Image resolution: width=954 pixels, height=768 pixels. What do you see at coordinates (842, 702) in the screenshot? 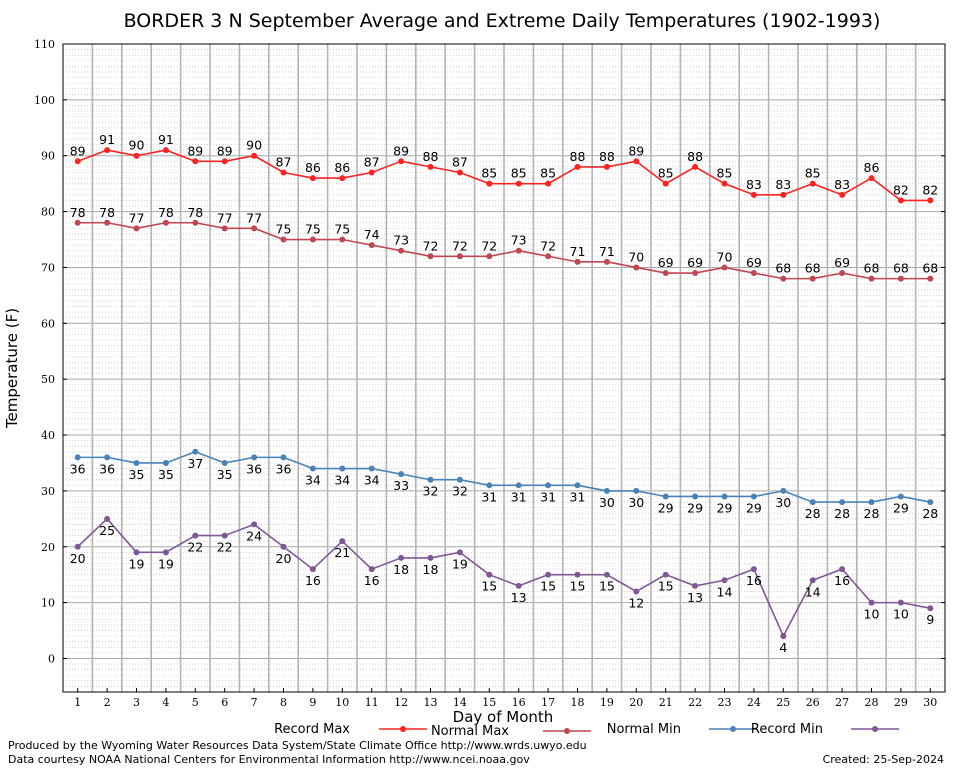
I see `x-tick-label: 27` at bounding box center [842, 702].